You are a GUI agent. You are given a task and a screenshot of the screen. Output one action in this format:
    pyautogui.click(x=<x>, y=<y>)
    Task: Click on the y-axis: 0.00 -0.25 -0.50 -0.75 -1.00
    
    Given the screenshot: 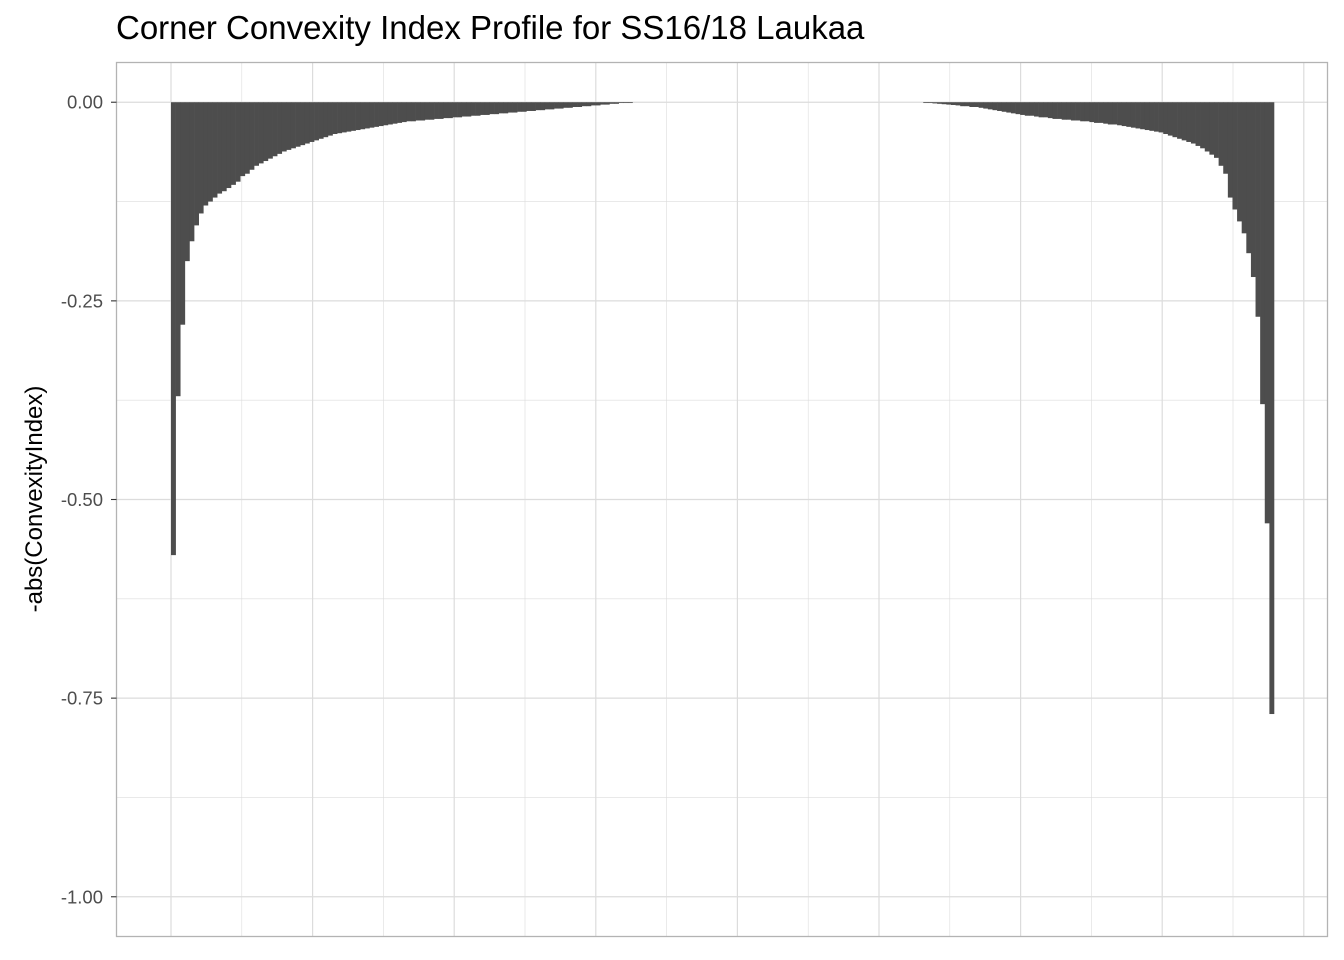 What is the action you would take?
    pyautogui.click(x=89, y=499)
    